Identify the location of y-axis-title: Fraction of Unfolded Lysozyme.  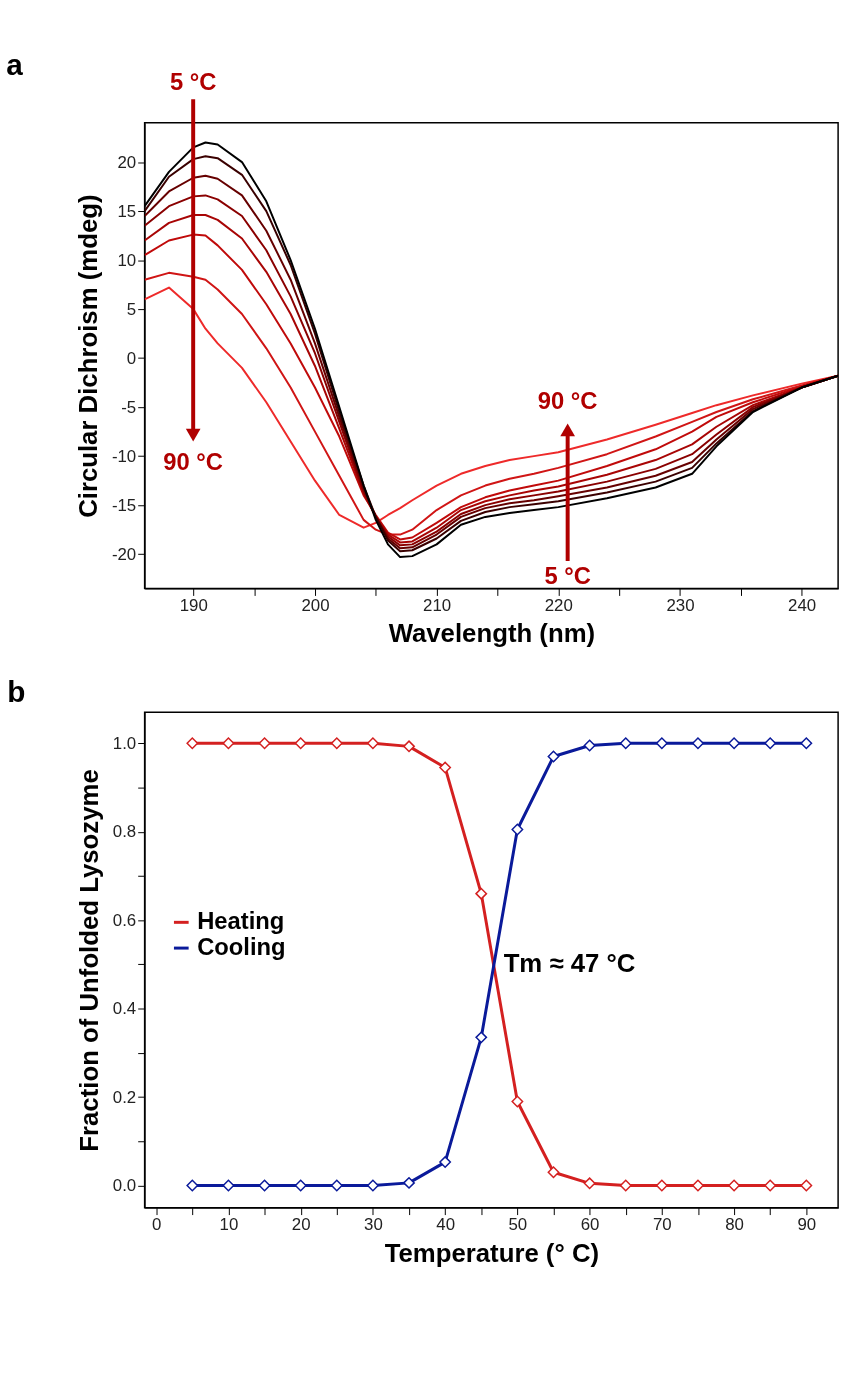
(88, 960).